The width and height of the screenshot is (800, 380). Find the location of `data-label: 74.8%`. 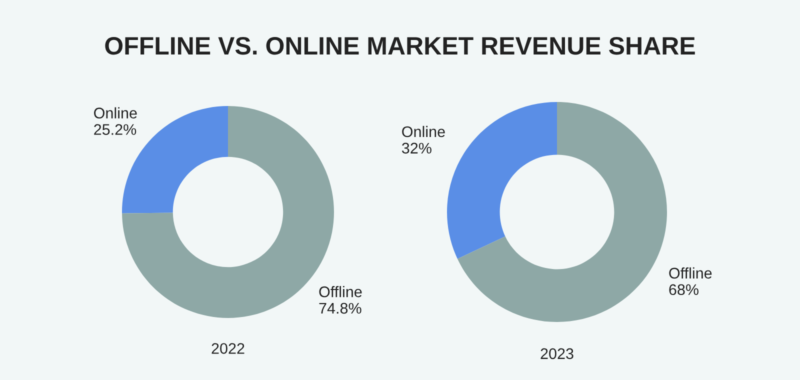

data-label: 74.8% is located at coordinates (340, 308).